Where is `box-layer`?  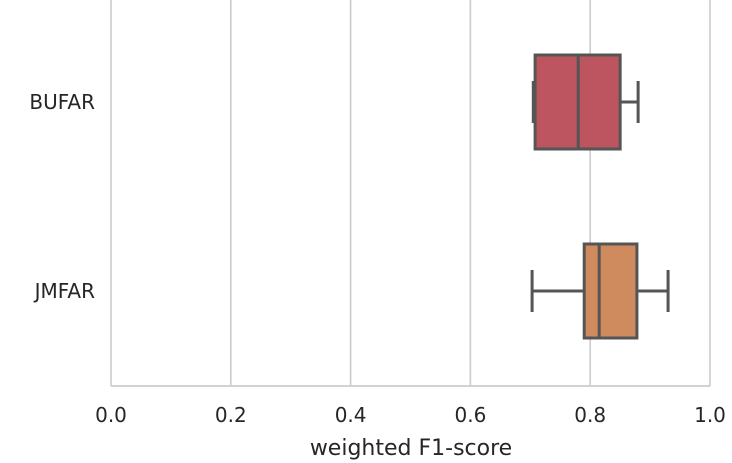 box-layer is located at coordinates (600, 196).